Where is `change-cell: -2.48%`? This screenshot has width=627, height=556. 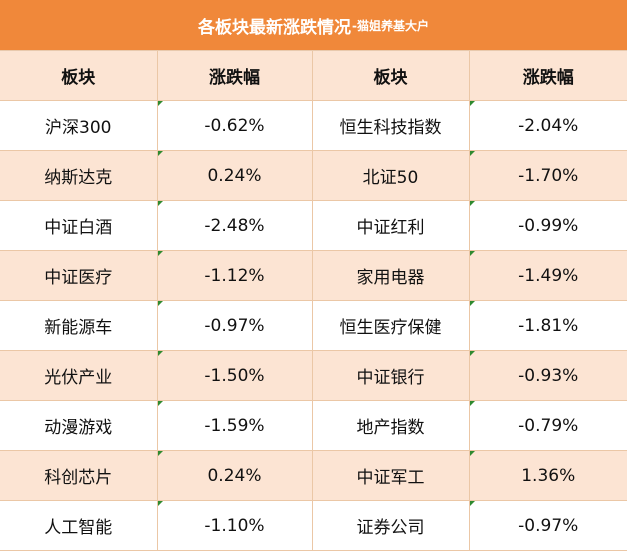
change-cell: -2.48% is located at coordinates (235, 225).